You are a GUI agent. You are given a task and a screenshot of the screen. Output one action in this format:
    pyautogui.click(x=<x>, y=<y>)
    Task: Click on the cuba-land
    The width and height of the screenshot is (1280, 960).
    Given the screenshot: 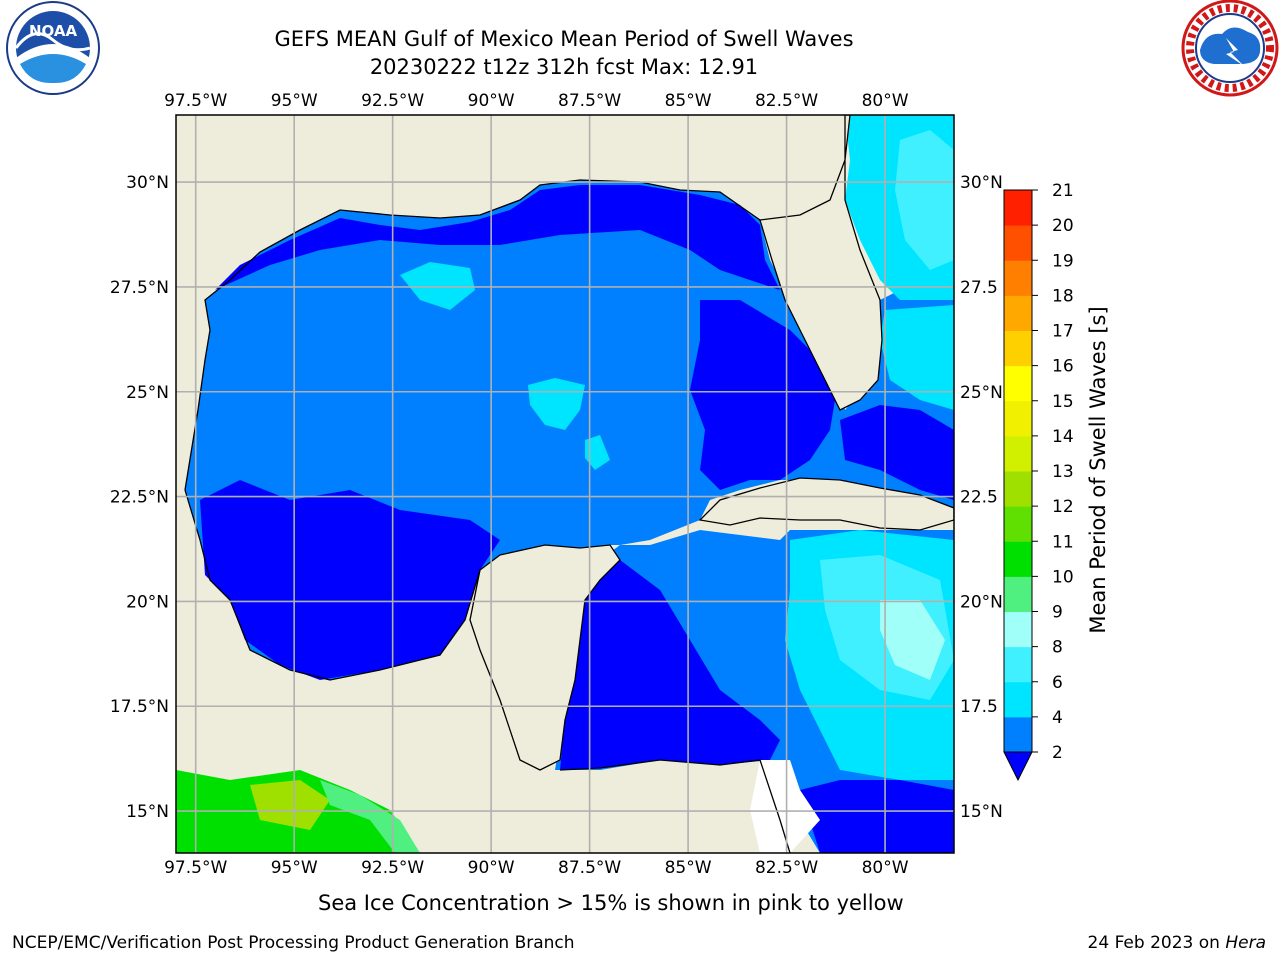 What is the action you would take?
    pyautogui.click(x=826, y=504)
    